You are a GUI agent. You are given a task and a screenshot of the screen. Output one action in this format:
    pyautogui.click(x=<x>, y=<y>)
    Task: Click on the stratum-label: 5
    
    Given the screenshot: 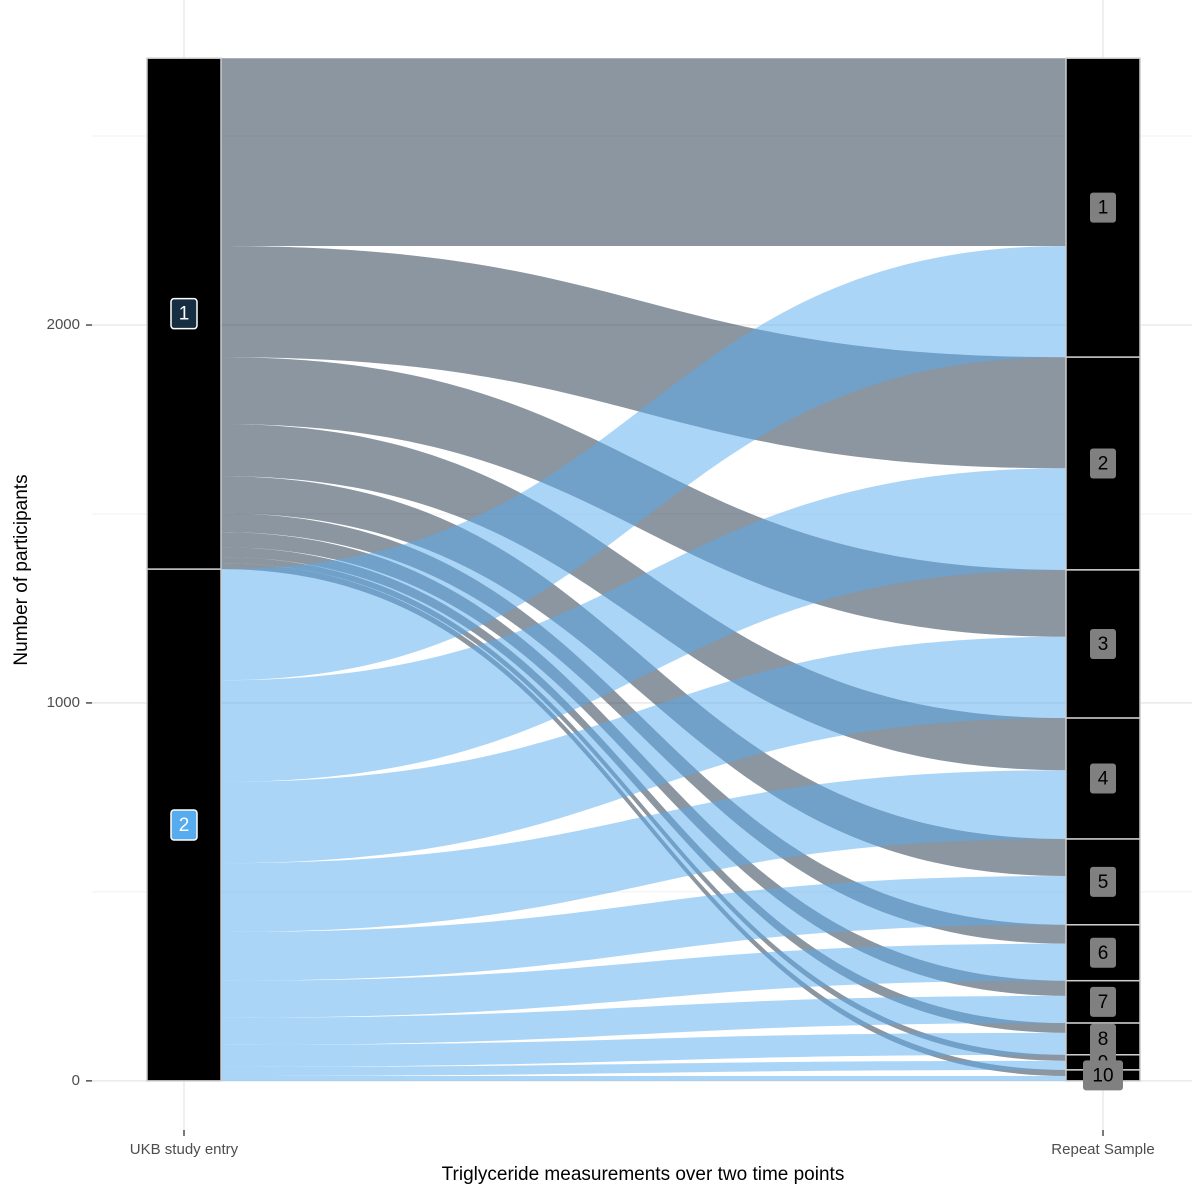 What is the action you would take?
    pyautogui.click(x=1103, y=882)
    